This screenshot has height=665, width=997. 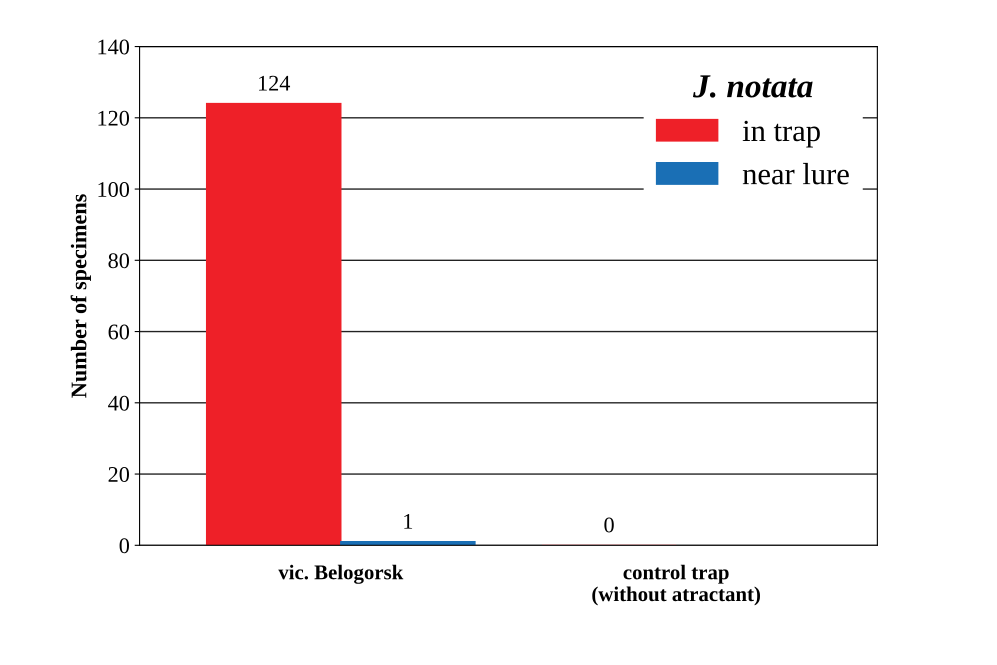 I want to click on y-tick-label: 0, so click(x=125, y=546).